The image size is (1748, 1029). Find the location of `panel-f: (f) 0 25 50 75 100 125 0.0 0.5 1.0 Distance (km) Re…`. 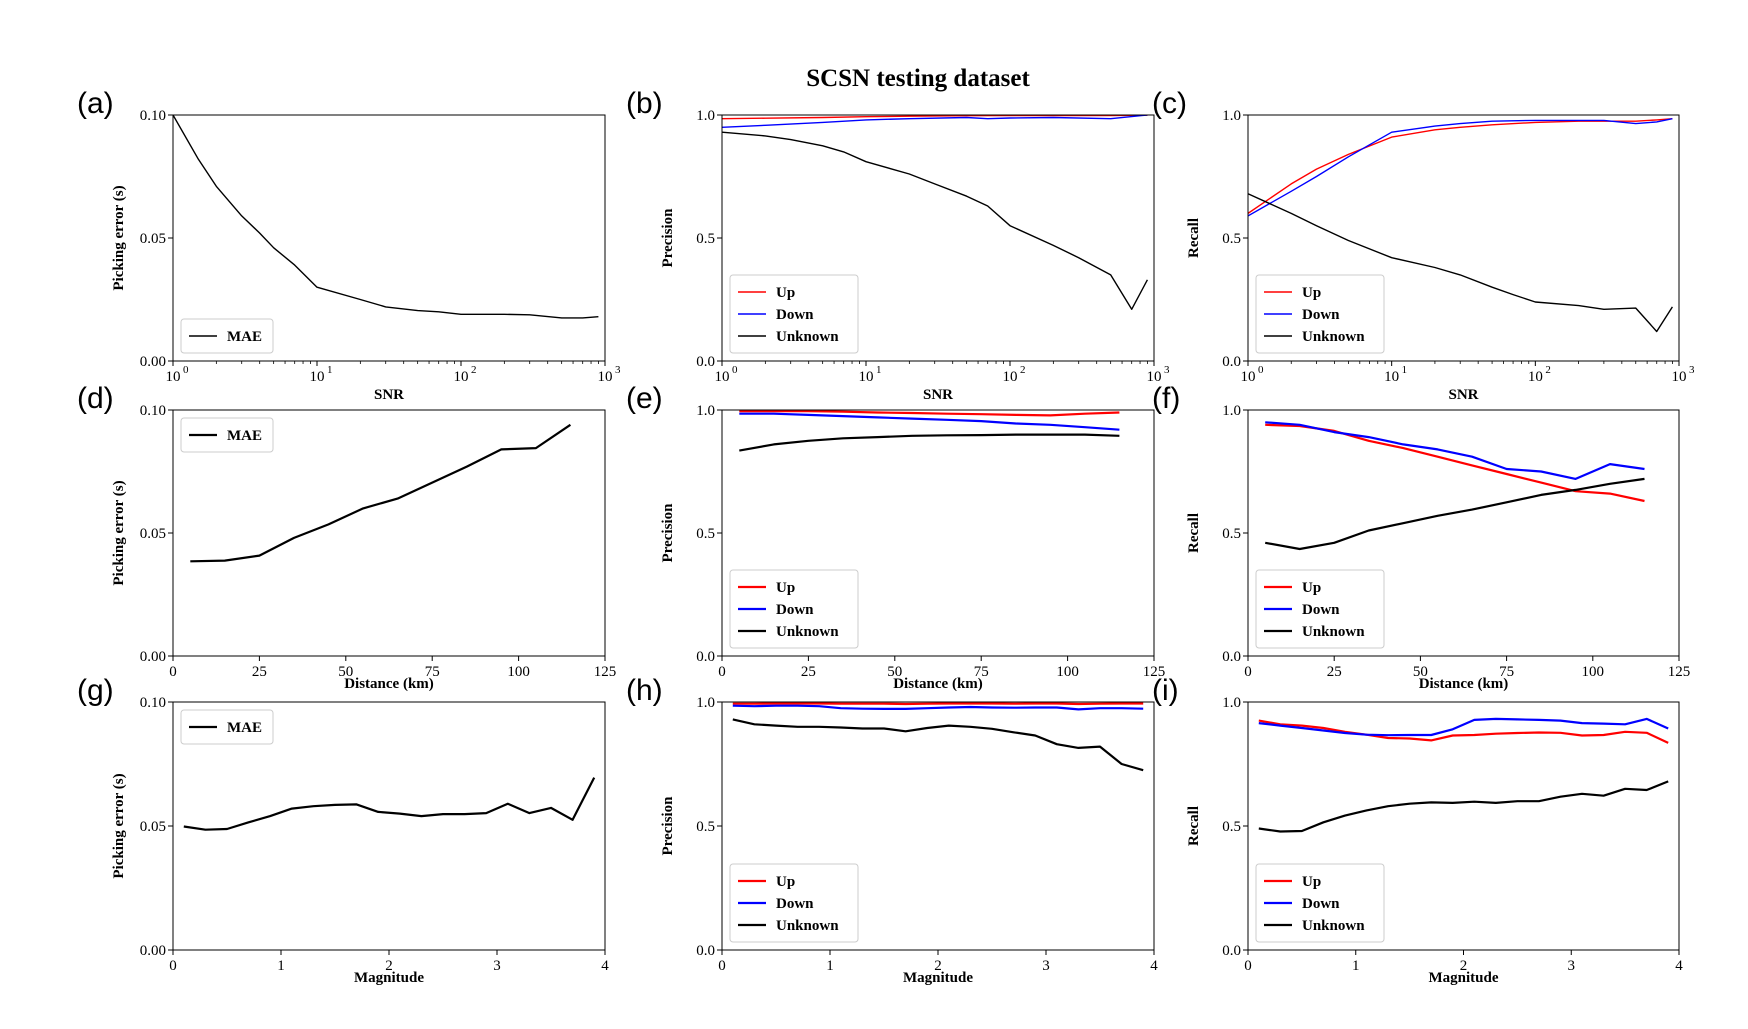

panel-f: (f) 0 25 50 75 100 125 0.0 0.5 1.0 Distance (km) Re… is located at coordinates (1421, 537).